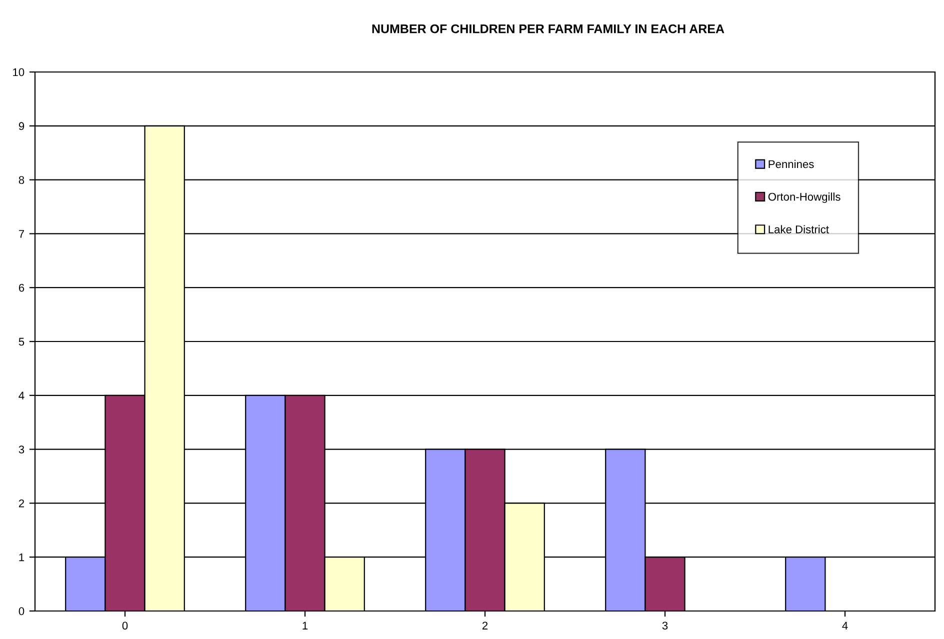 The image size is (944, 639). I want to click on y-tick-label: 6, so click(21, 288).